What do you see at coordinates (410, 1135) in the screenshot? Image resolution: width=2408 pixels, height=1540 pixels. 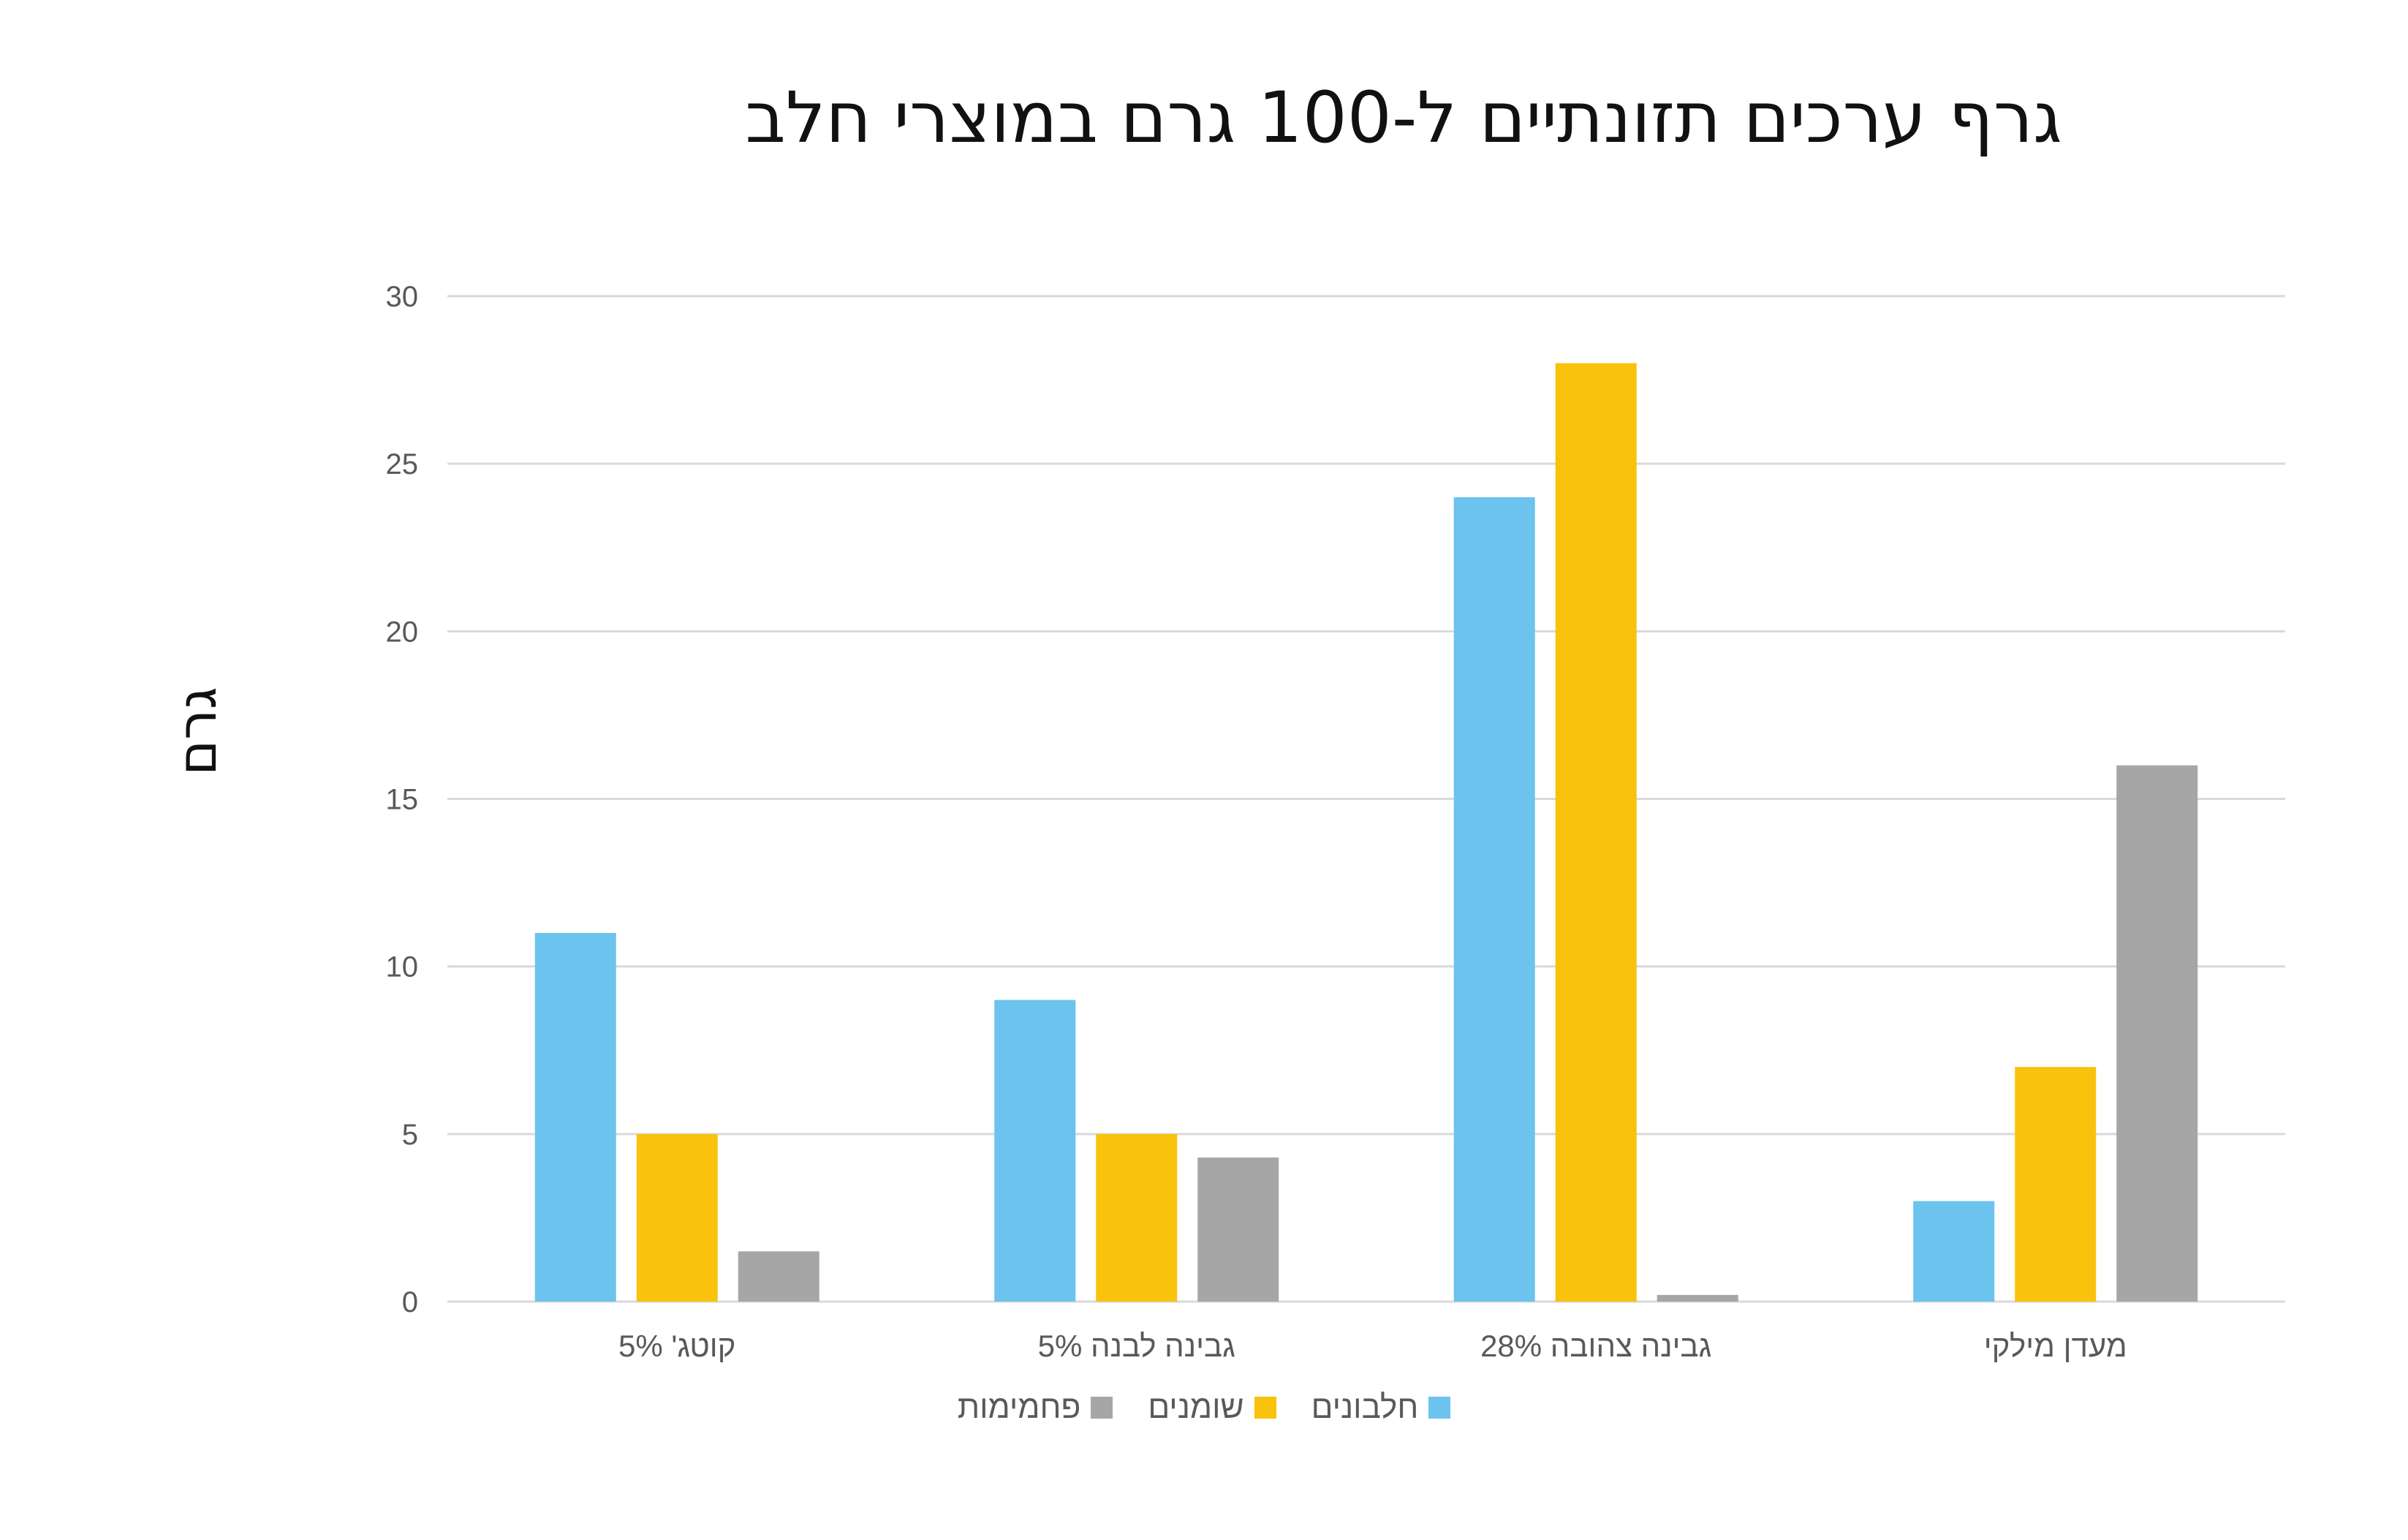 I see `y-tick-label: 5` at bounding box center [410, 1135].